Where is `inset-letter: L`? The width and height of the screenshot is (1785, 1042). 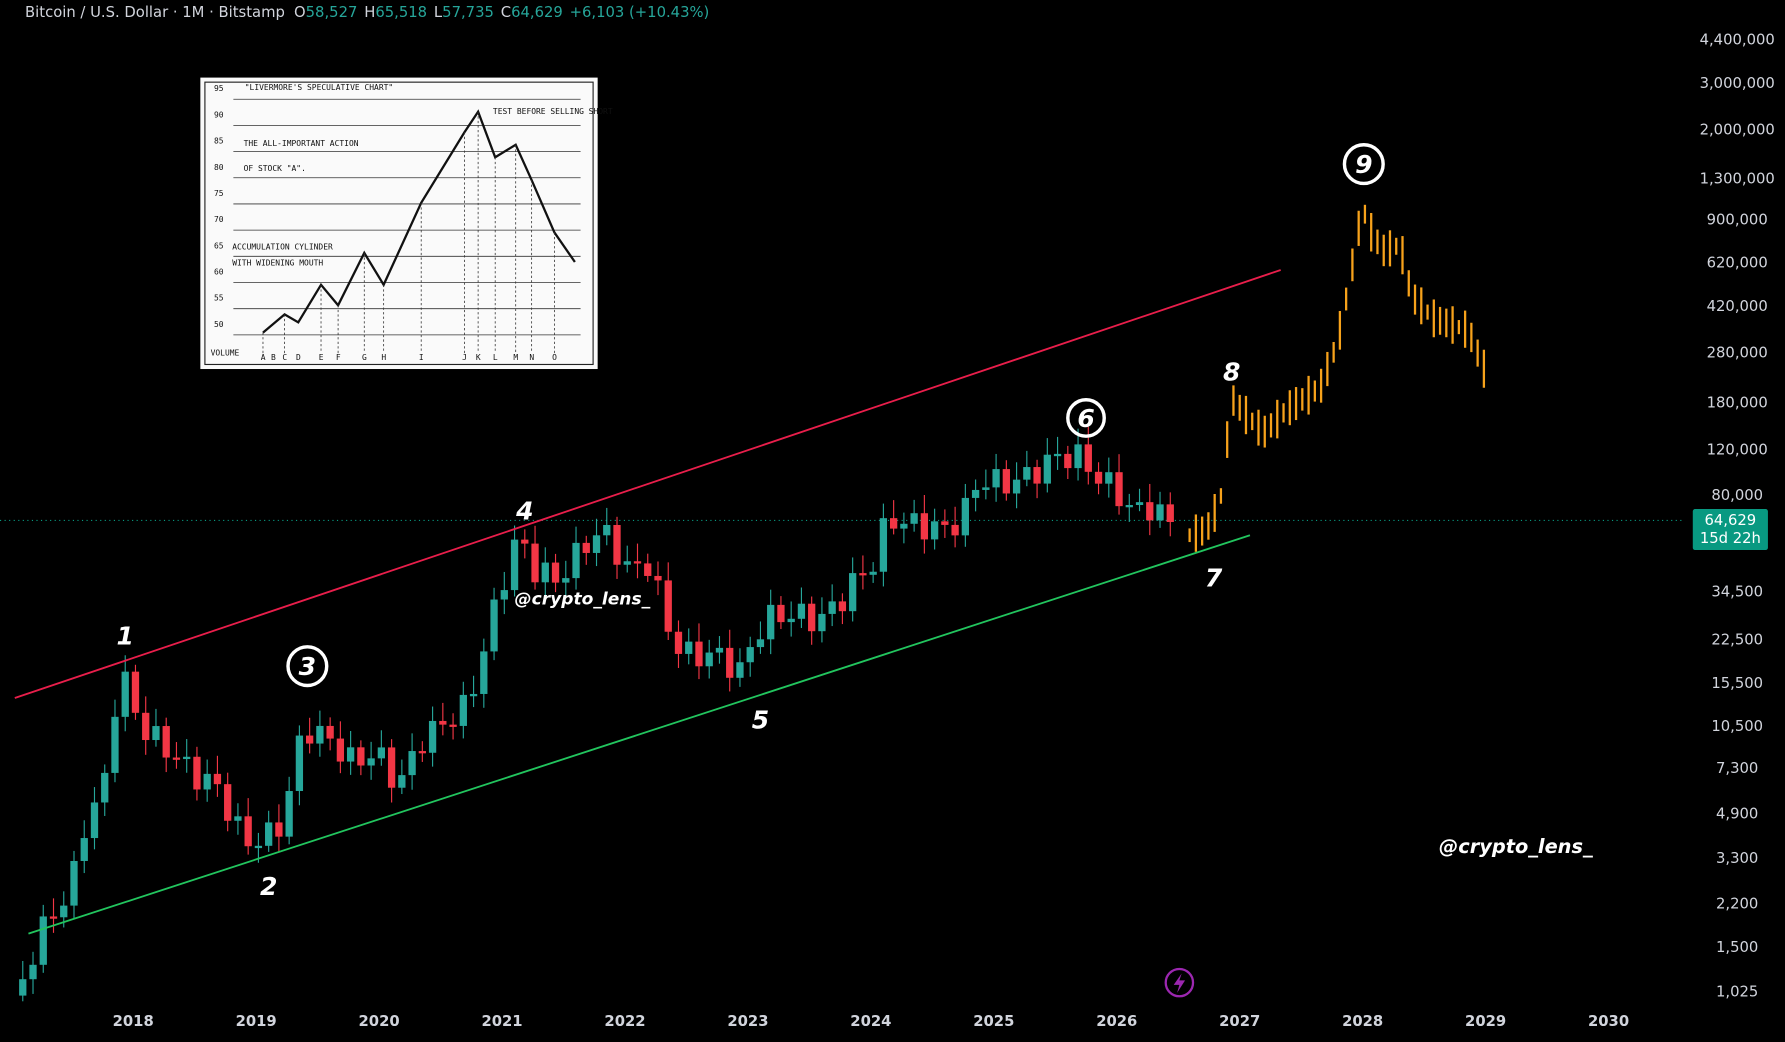
inset-letter: L is located at coordinates (495, 357).